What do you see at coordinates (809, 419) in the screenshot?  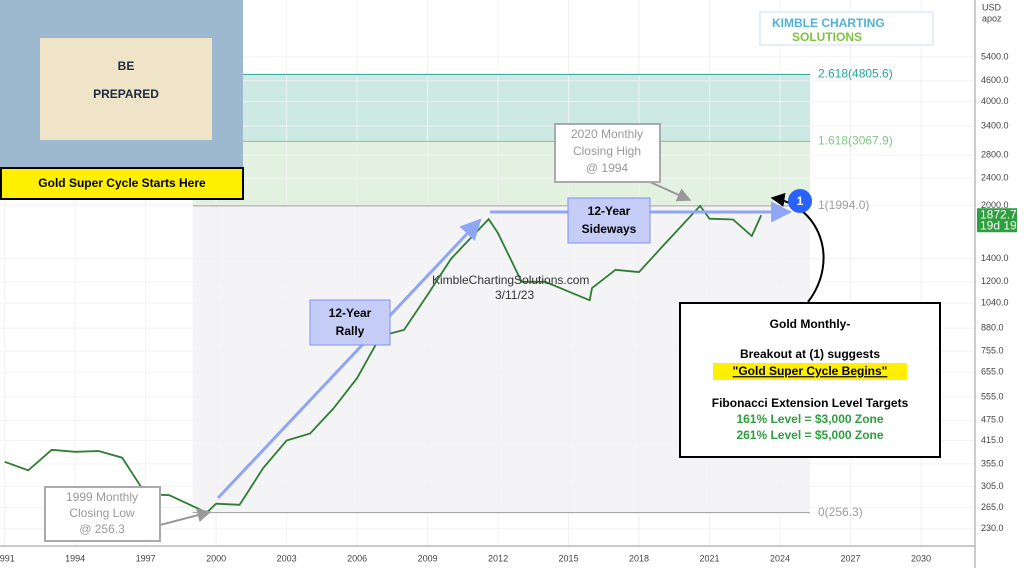 I see `info-target: 161% Level = $3,000 Zone` at bounding box center [809, 419].